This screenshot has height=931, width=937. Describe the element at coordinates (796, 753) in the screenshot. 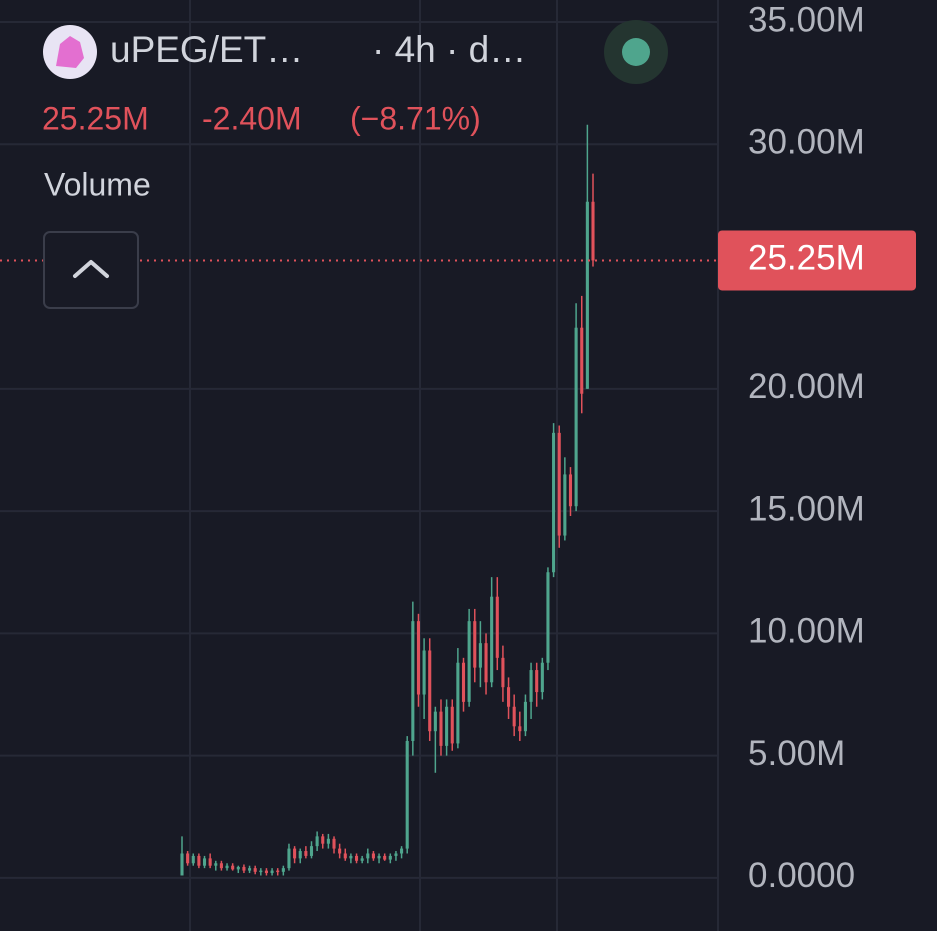

I see `y-tick-label: 5.00M` at that location.